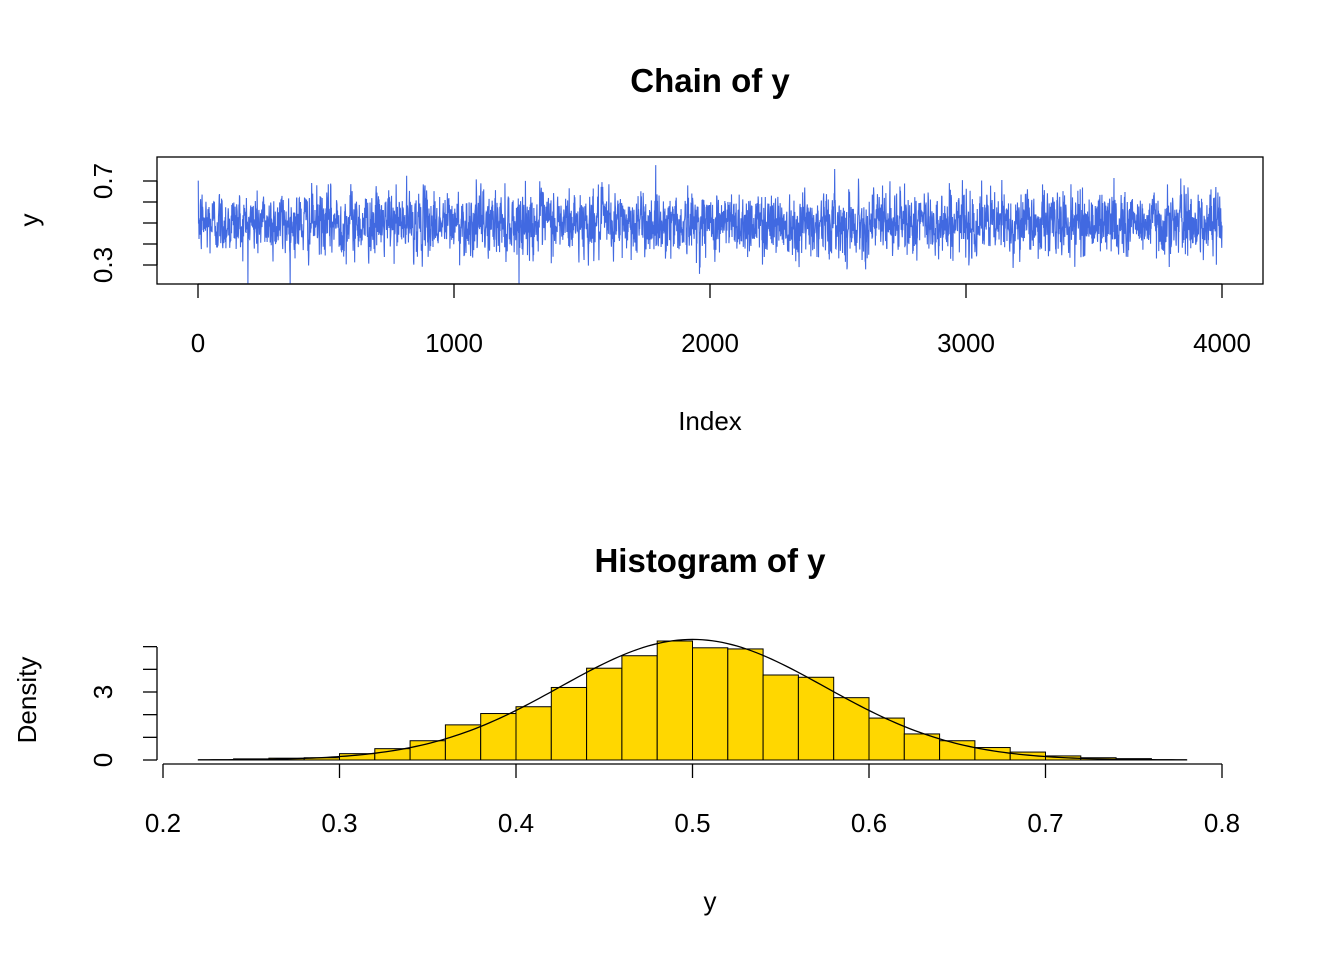 This screenshot has height=960, width=1344. What do you see at coordinates (516, 823) in the screenshot?
I see `histogram-x-tick-label: 0.4` at bounding box center [516, 823].